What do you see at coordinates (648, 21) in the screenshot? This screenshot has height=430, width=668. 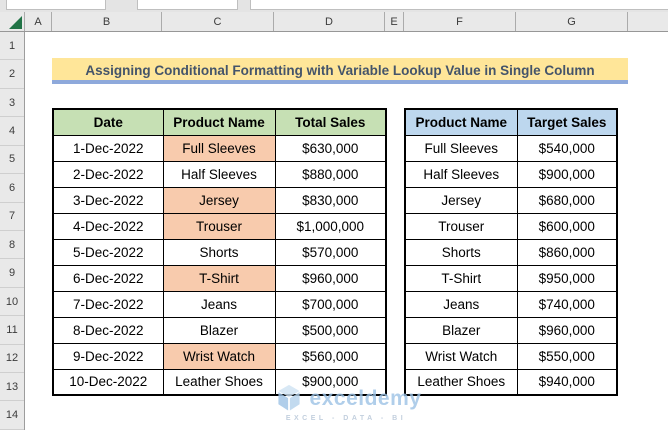 I see `column-header-filler` at bounding box center [648, 21].